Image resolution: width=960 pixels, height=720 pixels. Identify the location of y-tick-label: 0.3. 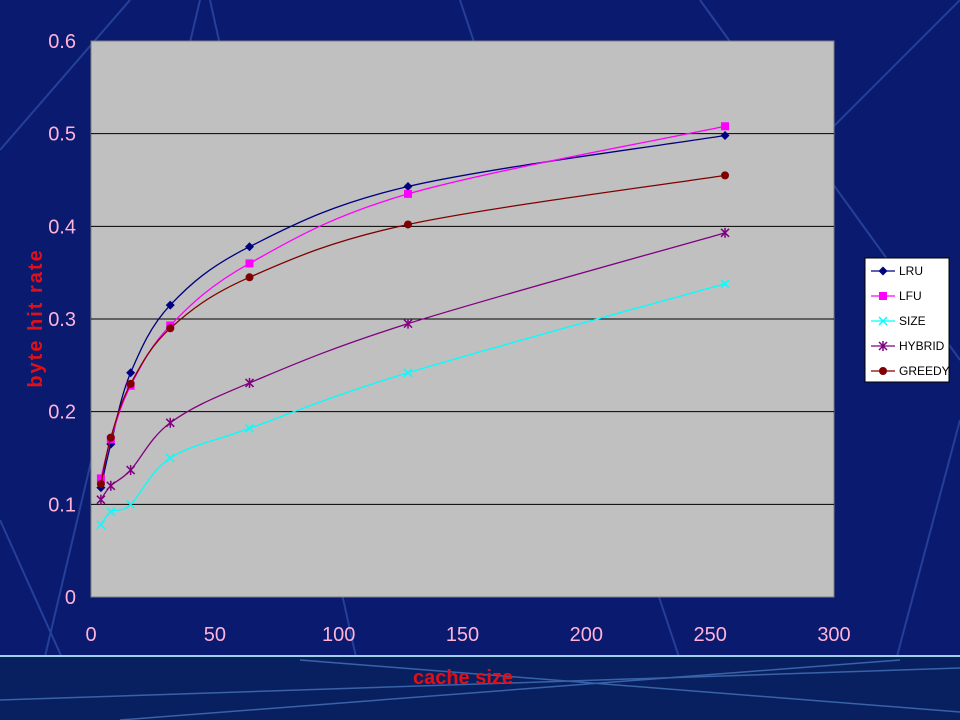
(62, 320).